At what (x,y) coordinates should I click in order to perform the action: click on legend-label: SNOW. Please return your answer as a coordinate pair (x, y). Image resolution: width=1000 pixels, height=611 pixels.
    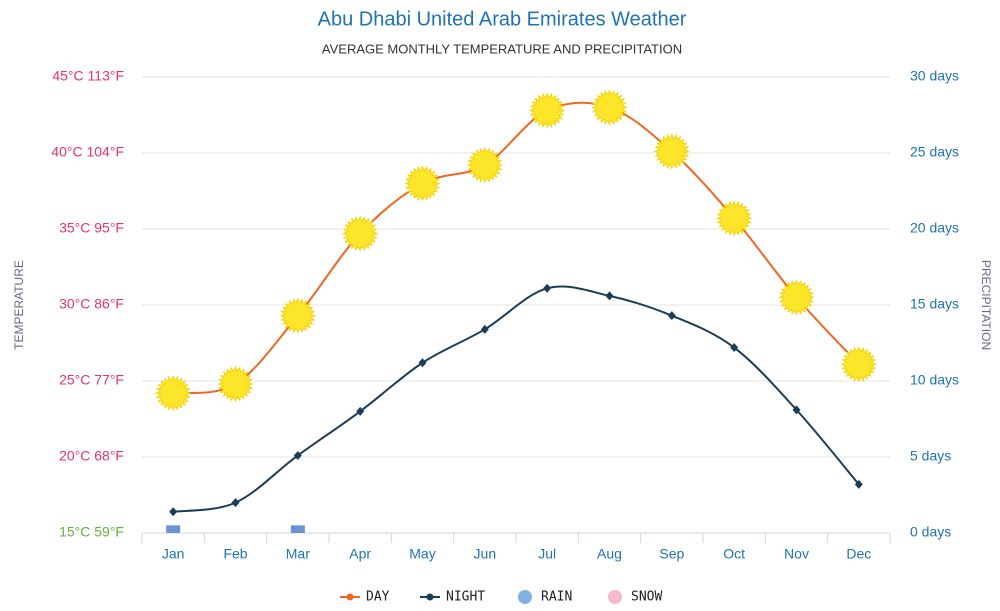
    Looking at the image, I should click on (646, 597).